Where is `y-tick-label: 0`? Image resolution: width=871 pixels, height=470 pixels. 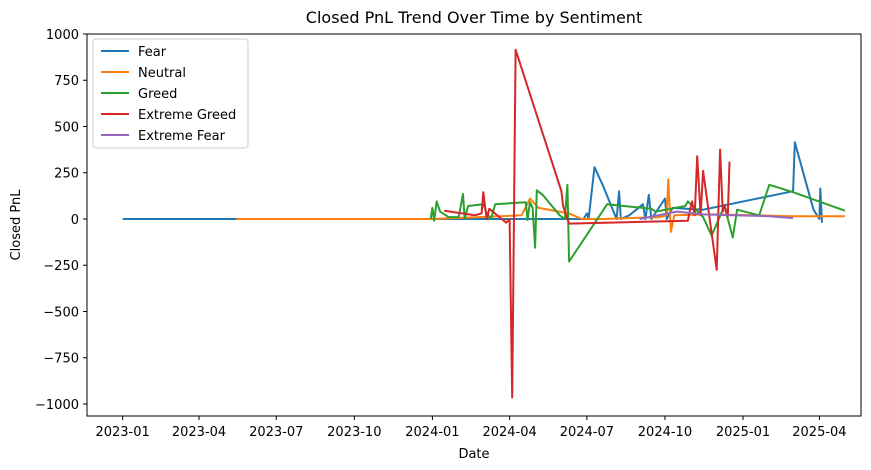 y-tick-label: 0 is located at coordinates (75, 220).